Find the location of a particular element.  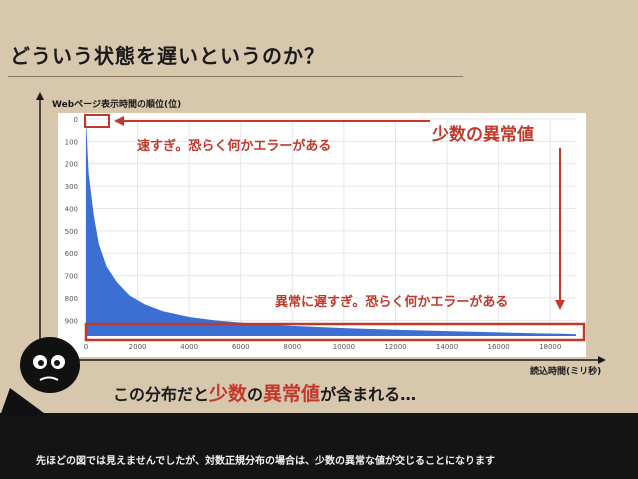

caption-red-1: 少数 is located at coordinates (228, 394).